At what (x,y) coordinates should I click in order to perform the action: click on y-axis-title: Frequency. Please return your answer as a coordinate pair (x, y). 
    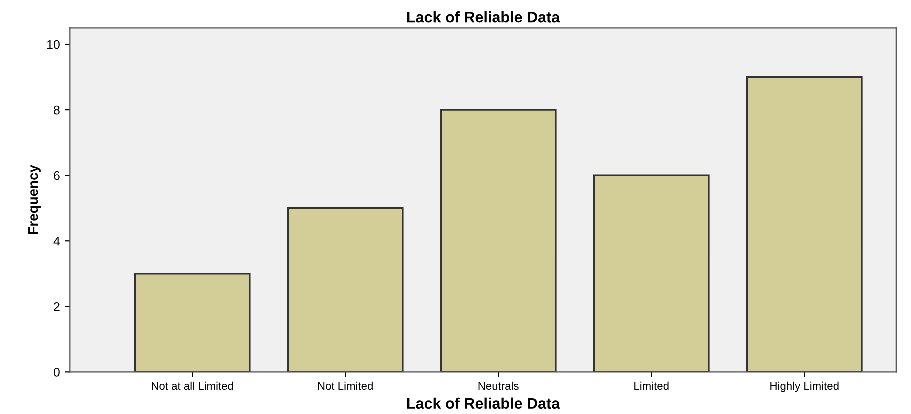
    Looking at the image, I should click on (34, 199).